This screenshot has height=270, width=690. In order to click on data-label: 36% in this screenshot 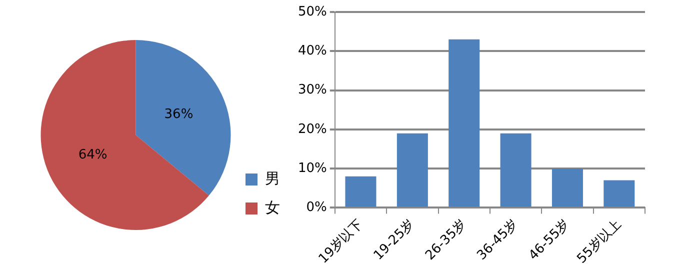, I will do `click(179, 114)`.